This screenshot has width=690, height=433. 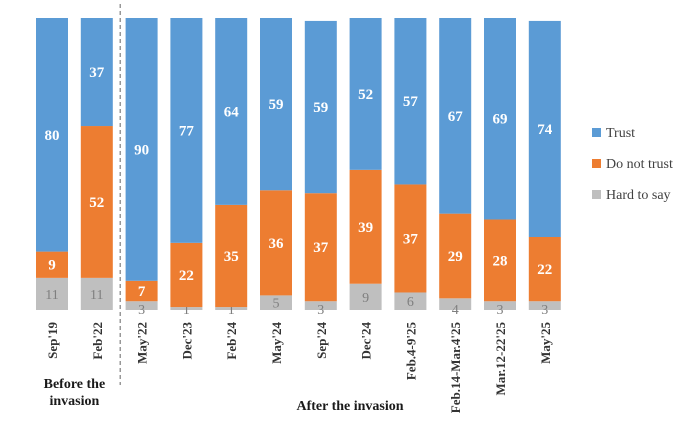 I want to click on group-label: Before the, so click(x=75, y=384).